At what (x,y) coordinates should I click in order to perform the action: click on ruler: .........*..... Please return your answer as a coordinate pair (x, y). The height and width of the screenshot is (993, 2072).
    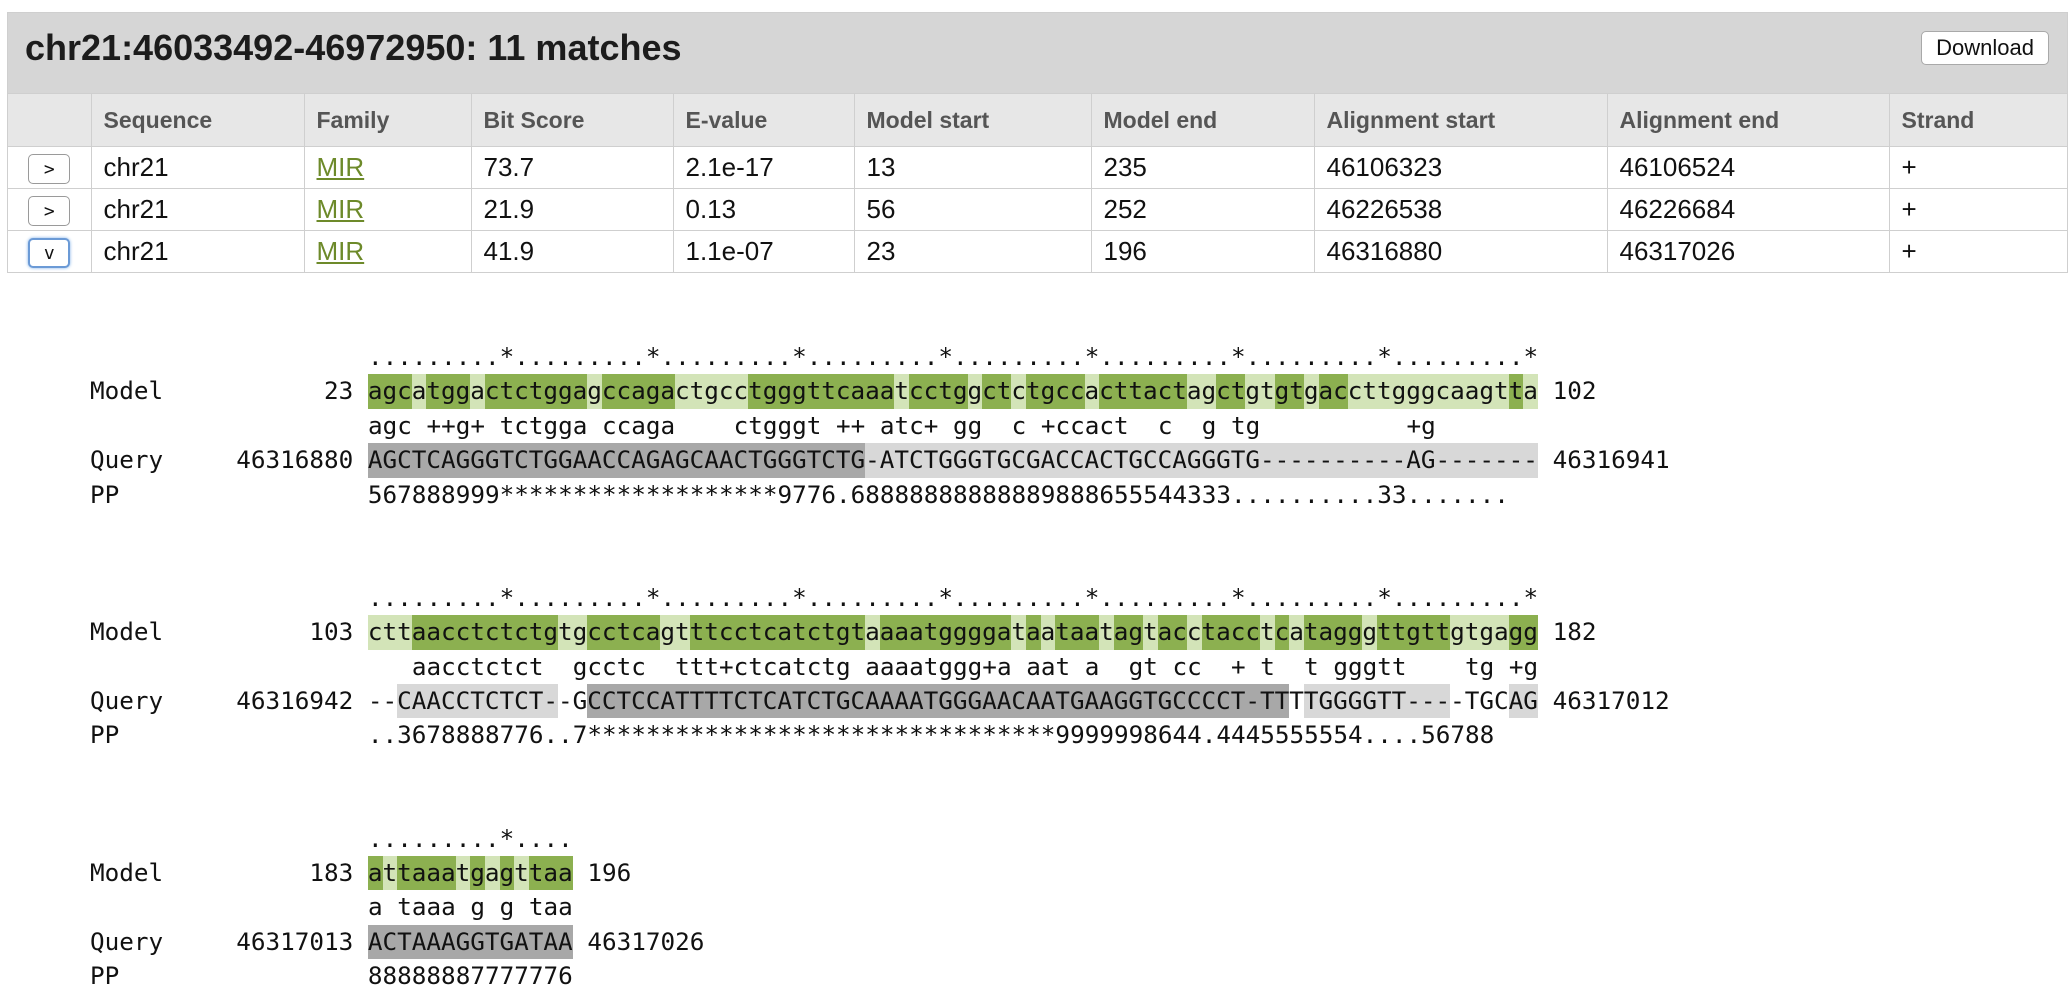
    Looking at the image, I should click on (470, 838).